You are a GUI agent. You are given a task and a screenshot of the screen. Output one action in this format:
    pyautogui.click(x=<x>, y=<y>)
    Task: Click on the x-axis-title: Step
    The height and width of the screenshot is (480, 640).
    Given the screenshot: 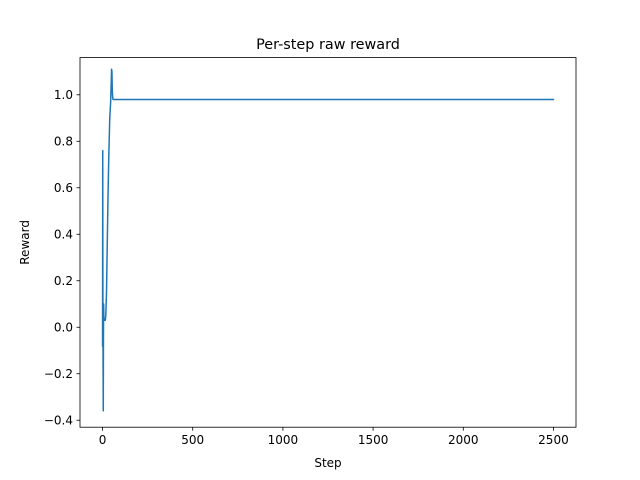 What is the action you would take?
    pyautogui.click(x=327, y=463)
    